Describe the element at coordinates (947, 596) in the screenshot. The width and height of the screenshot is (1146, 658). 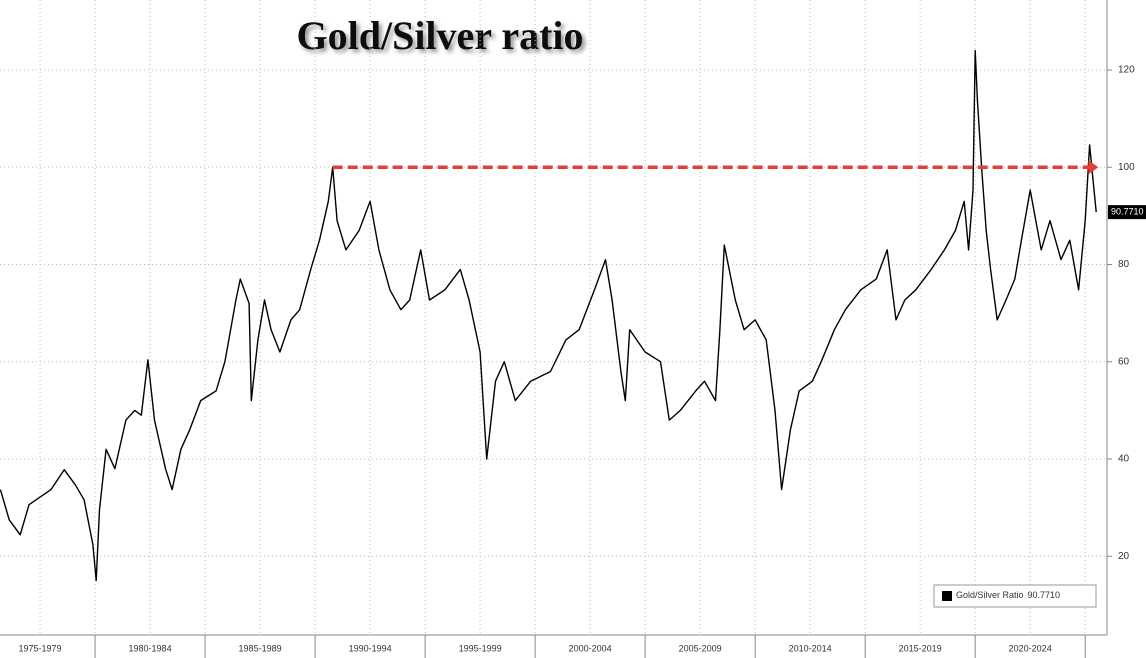
I see `legend-swatch` at that location.